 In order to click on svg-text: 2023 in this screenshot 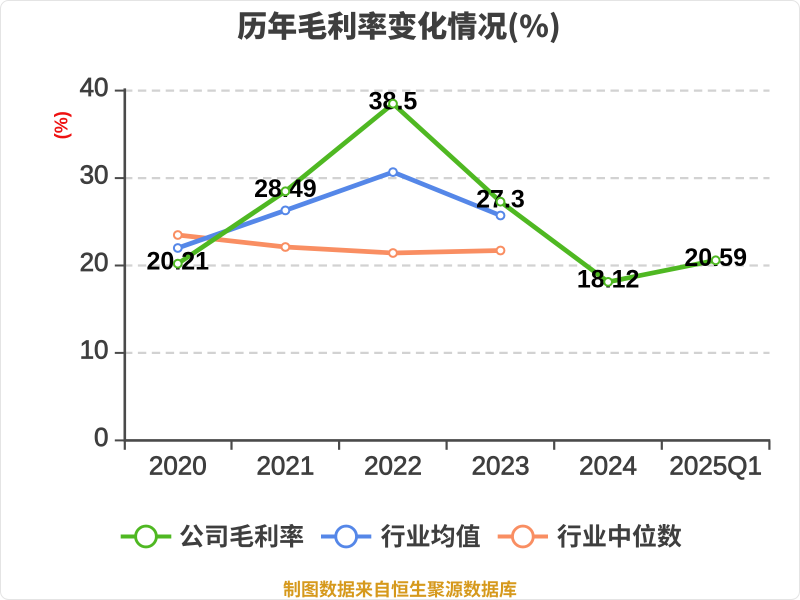, I will do `click(501, 466)`.